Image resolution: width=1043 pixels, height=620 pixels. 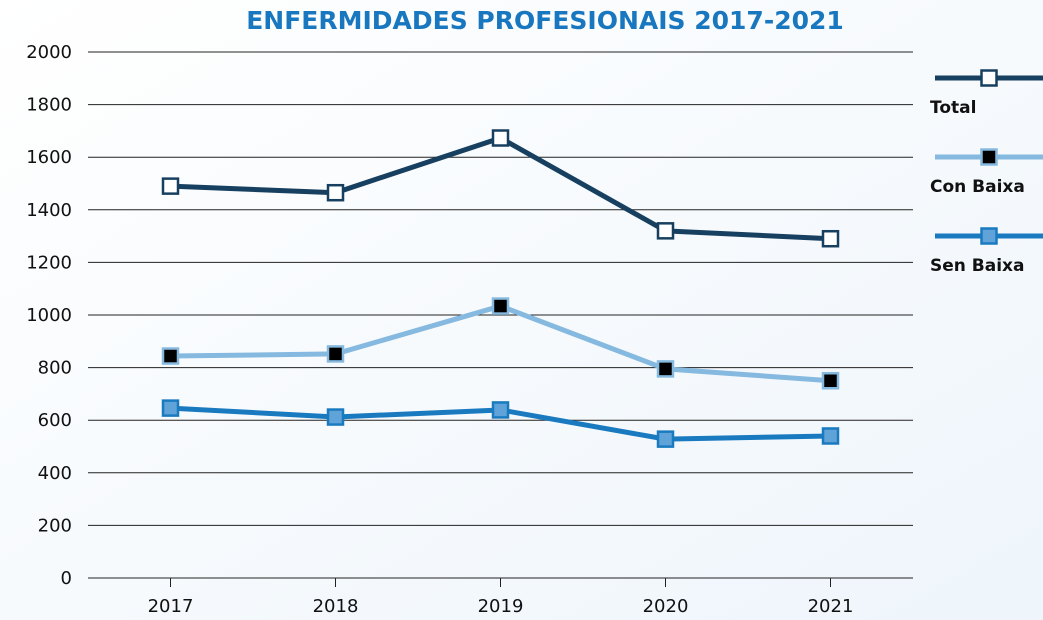 I want to click on y-tick-label: 600, so click(x=55, y=420).